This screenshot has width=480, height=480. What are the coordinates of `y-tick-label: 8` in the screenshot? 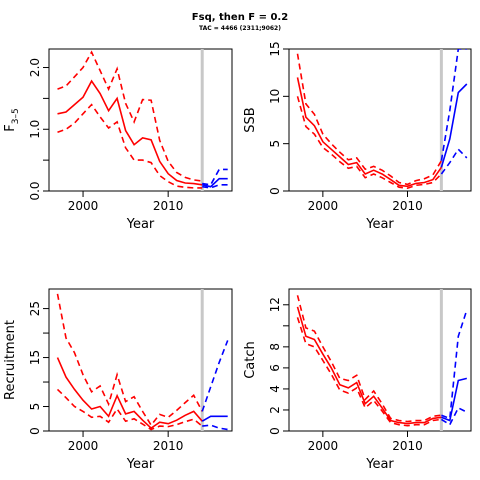 It's located at (275, 347).